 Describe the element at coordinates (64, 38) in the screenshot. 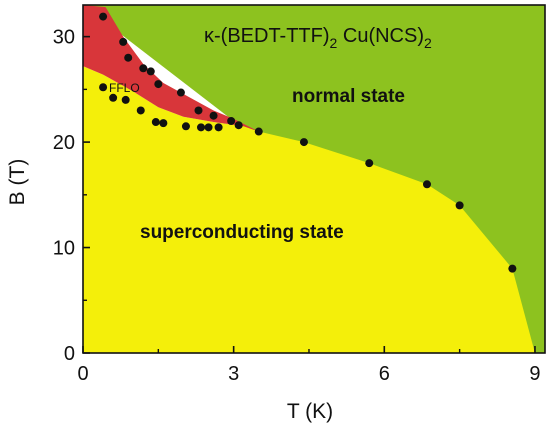

I see `y-tick-label: 30` at that location.